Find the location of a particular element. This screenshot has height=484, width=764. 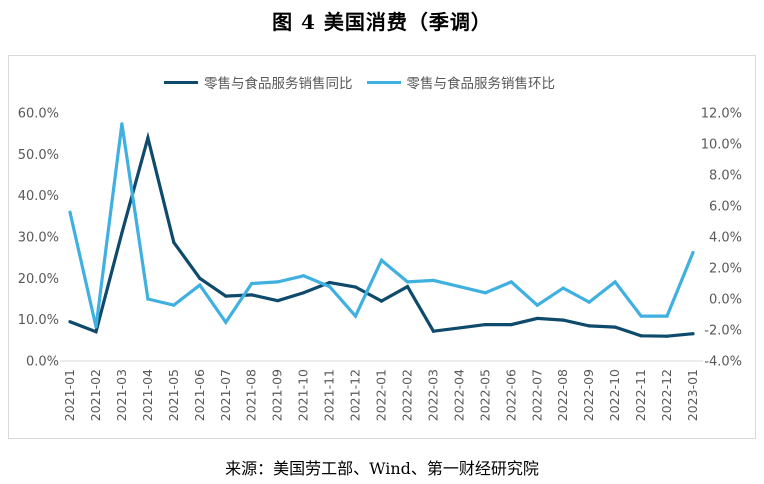

y-right-tick-label: 4.0% is located at coordinates (725, 238).